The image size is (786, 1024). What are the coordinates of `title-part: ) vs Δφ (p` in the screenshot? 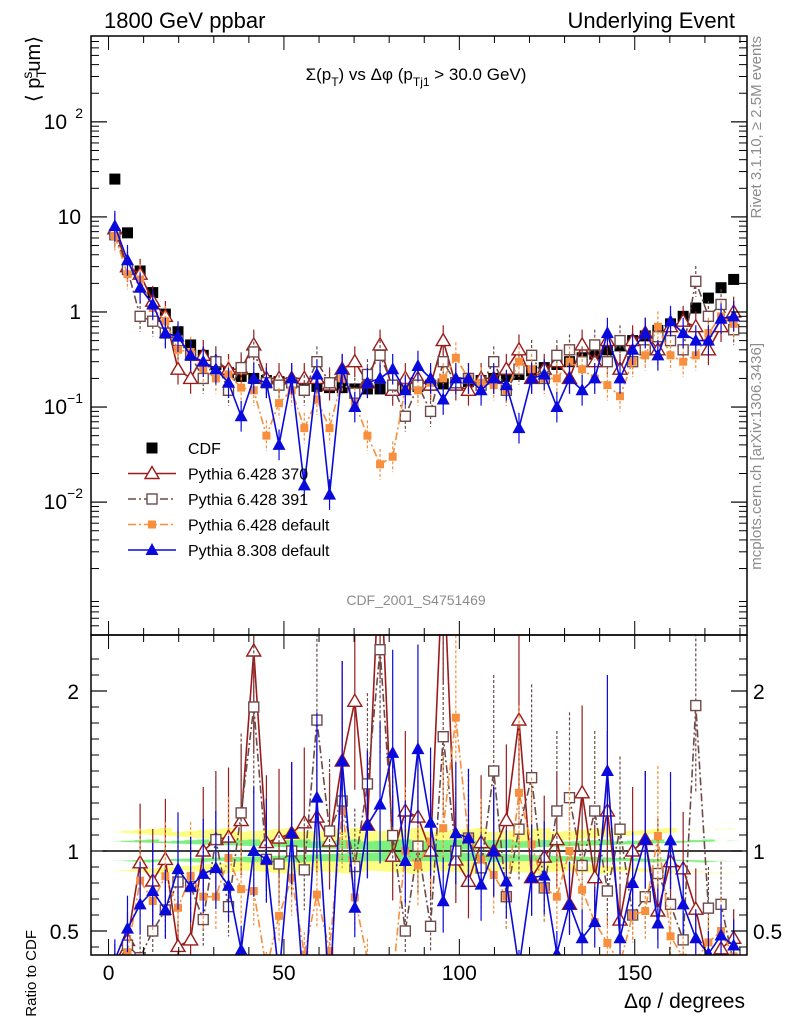 It's located at (376, 74).